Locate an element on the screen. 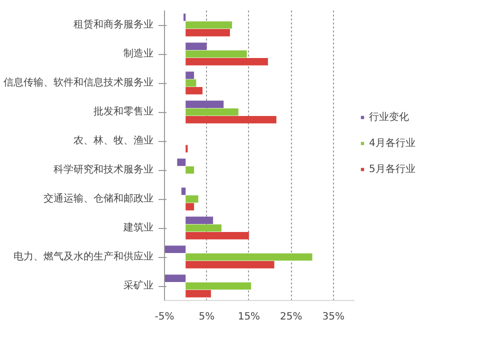  y-tick-label: 农、林、牧、渔业 is located at coordinates (114, 140).